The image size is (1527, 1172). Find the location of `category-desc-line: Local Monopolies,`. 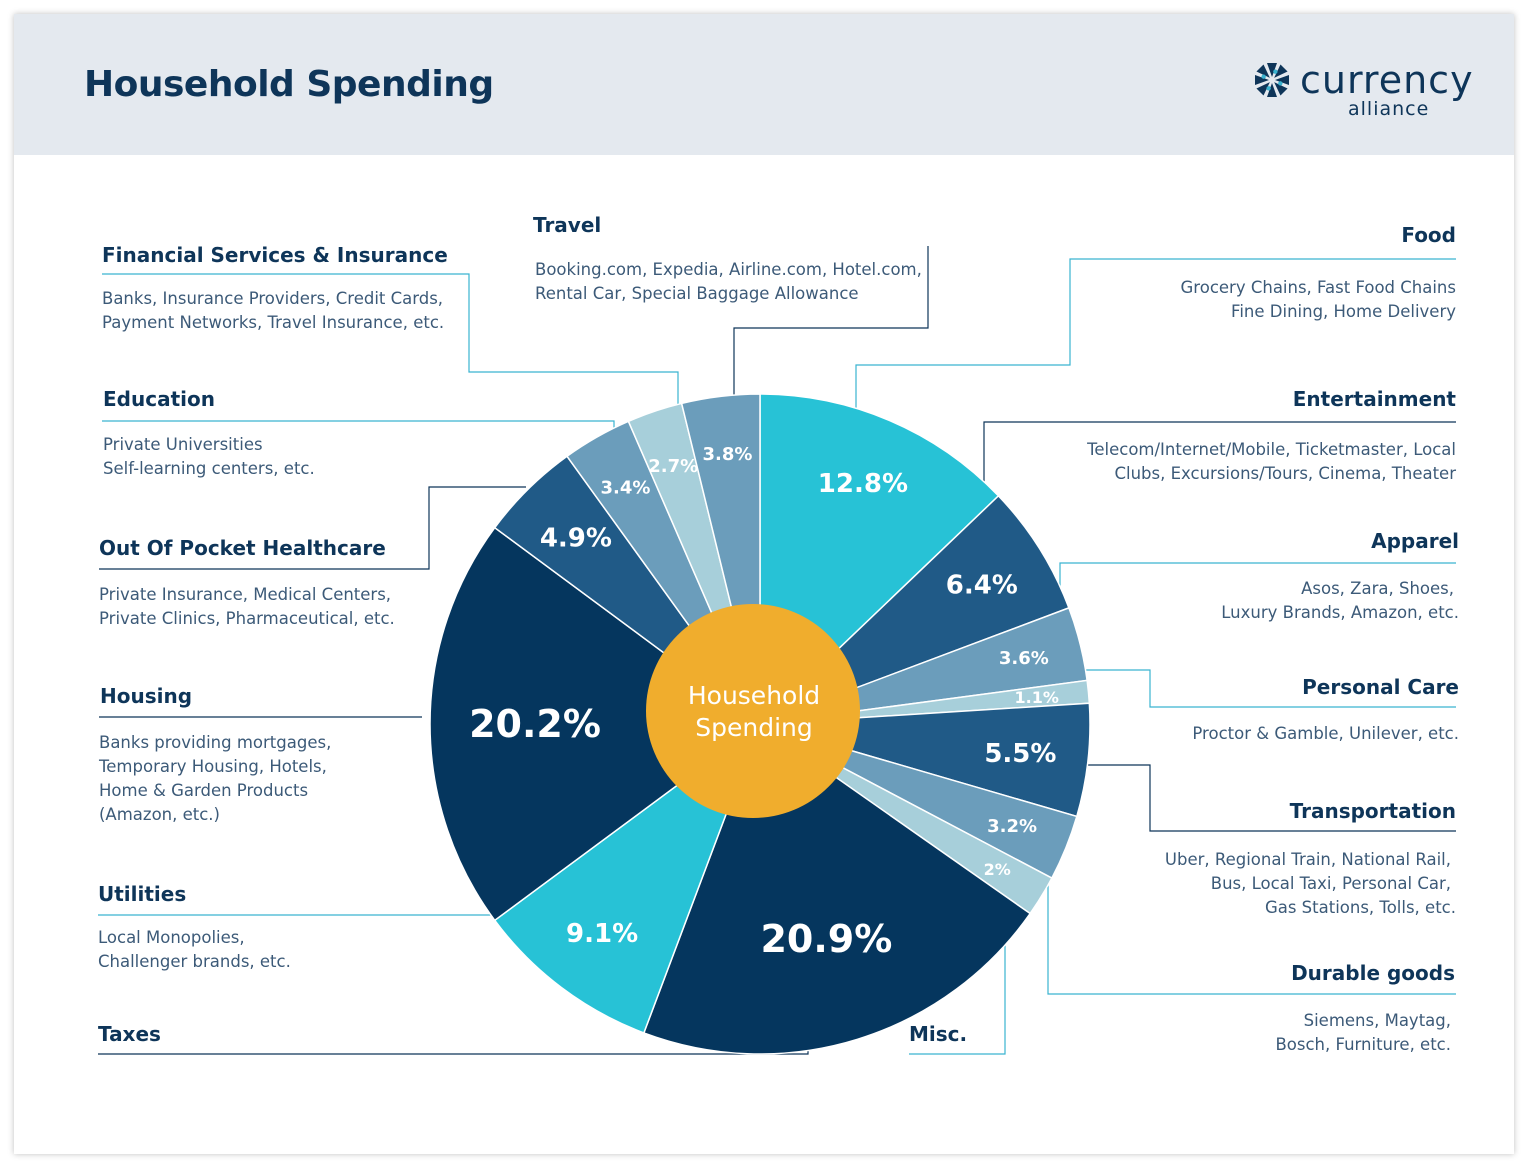

category-desc-line: Local Monopolies, is located at coordinates (171, 937).